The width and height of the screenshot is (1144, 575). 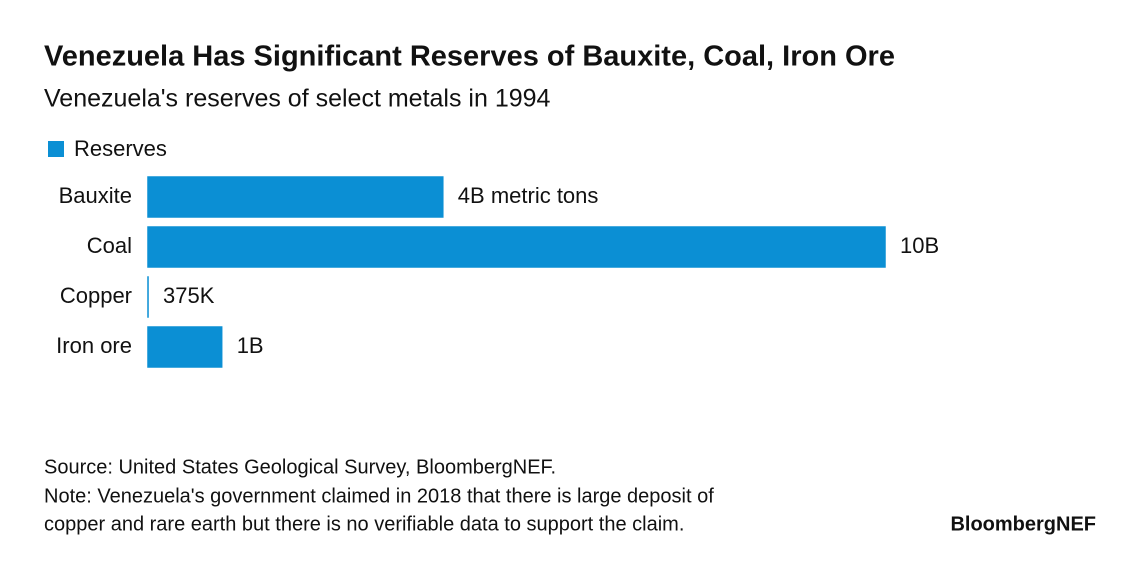 What do you see at coordinates (109, 245) in the screenshot?
I see `category-label: Coal` at bounding box center [109, 245].